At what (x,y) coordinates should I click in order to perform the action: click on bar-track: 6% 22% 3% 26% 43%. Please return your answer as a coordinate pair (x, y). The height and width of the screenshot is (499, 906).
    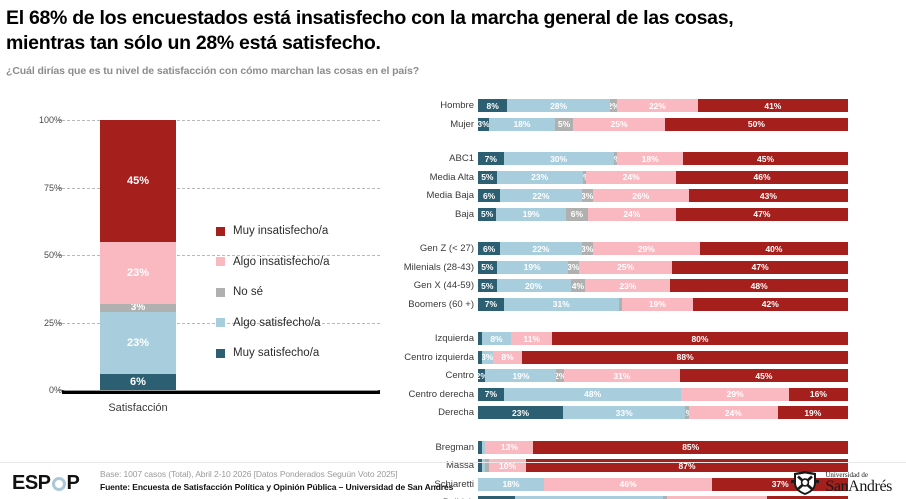
    Looking at the image, I should click on (663, 195).